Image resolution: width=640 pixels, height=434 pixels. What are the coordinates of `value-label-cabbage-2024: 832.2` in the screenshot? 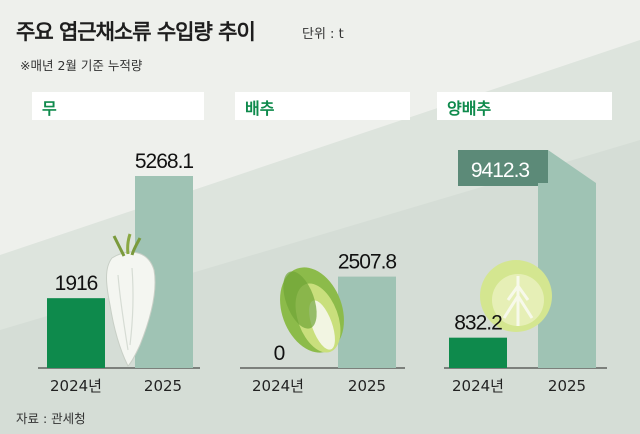 It's located at (478, 323).